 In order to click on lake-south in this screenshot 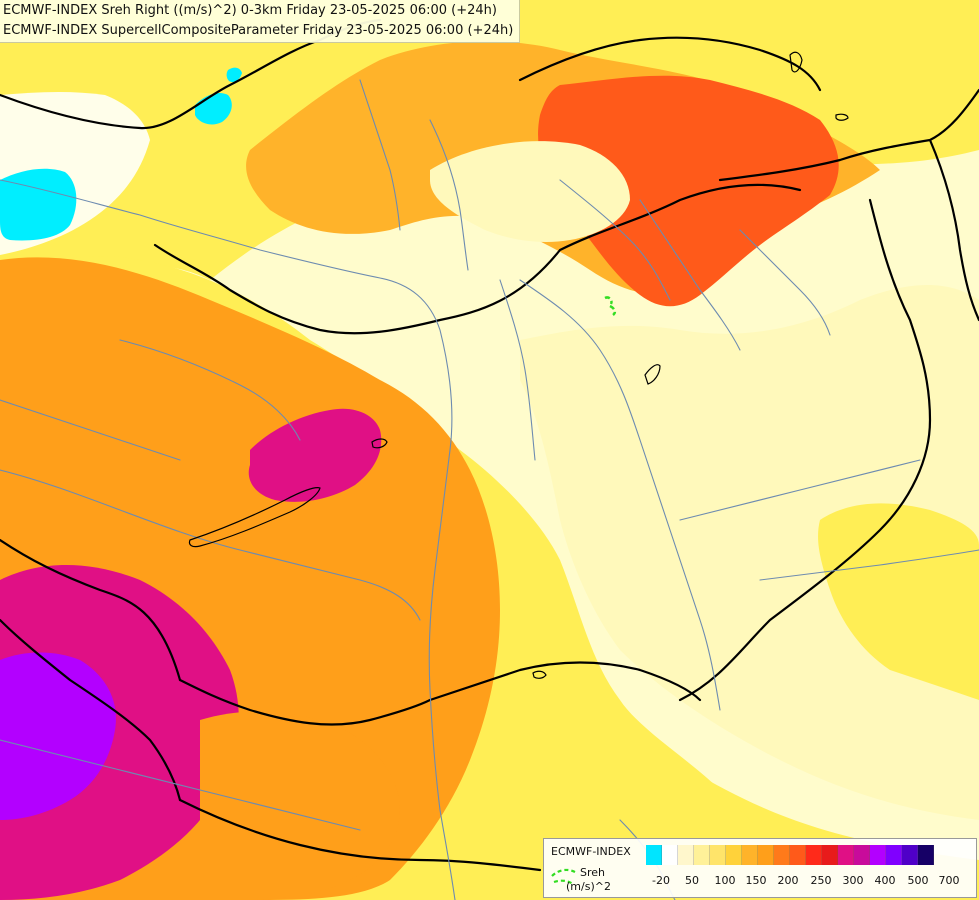, I will do `click(539, 674)`.